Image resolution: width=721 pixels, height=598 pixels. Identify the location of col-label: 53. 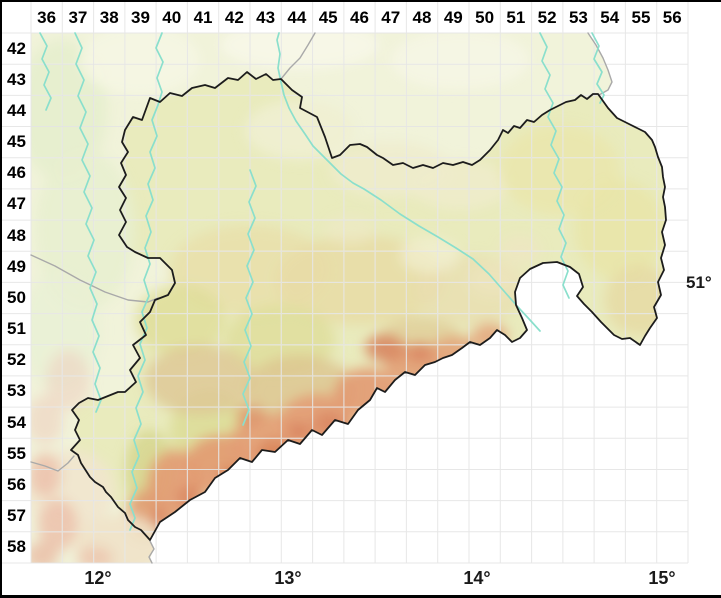
(578, 17).